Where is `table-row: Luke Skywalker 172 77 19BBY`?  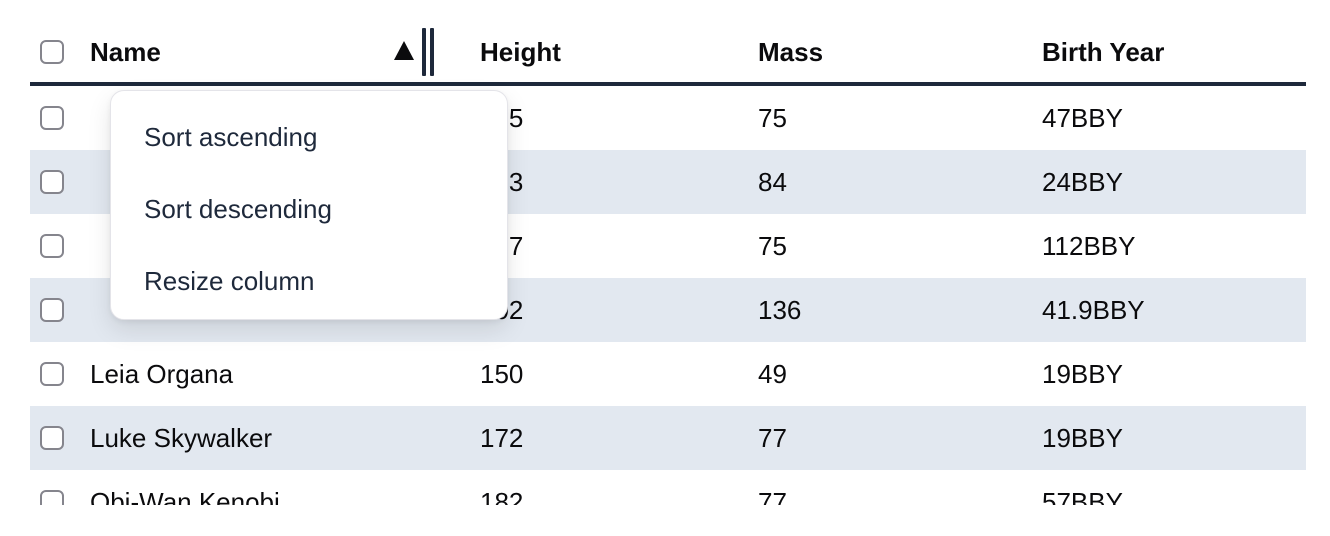
table-row: Luke Skywalker 172 77 19BBY is located at coordinates (668, 438).